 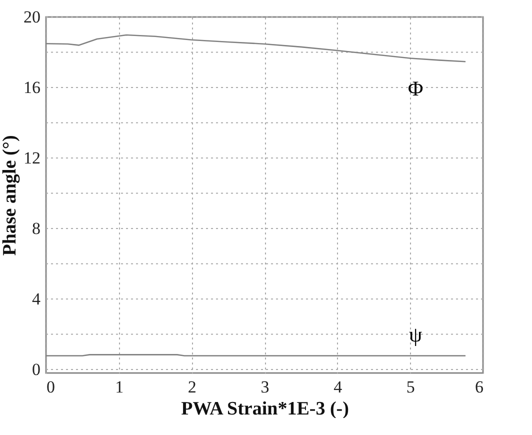 I want to click on series-label: Φ, so click(x=416, y=88).